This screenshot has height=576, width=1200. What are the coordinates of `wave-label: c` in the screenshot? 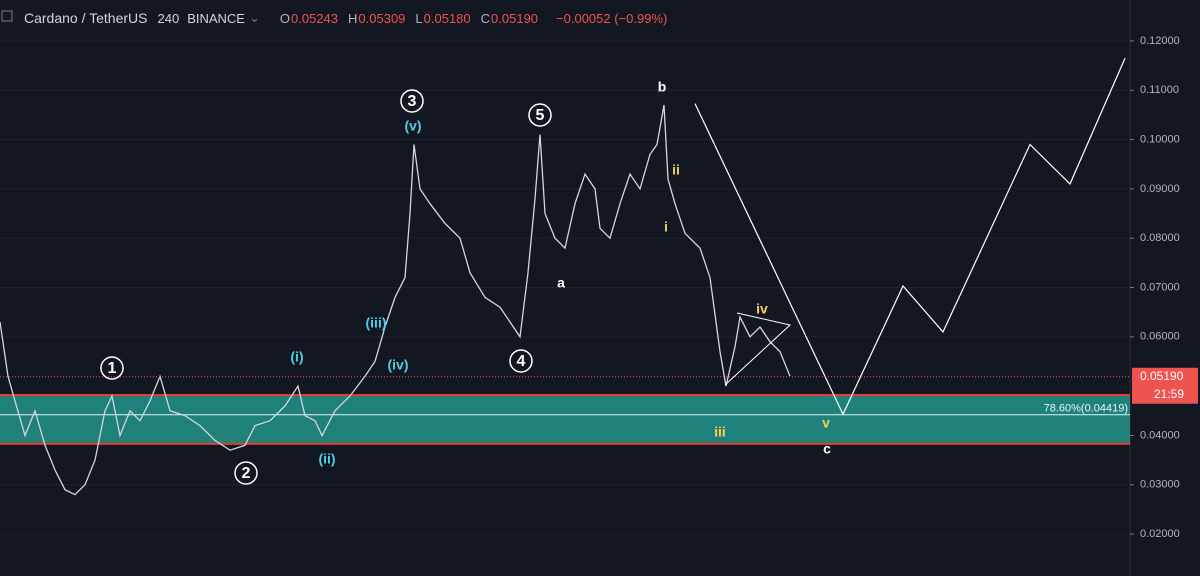 It's located at (827, 449).